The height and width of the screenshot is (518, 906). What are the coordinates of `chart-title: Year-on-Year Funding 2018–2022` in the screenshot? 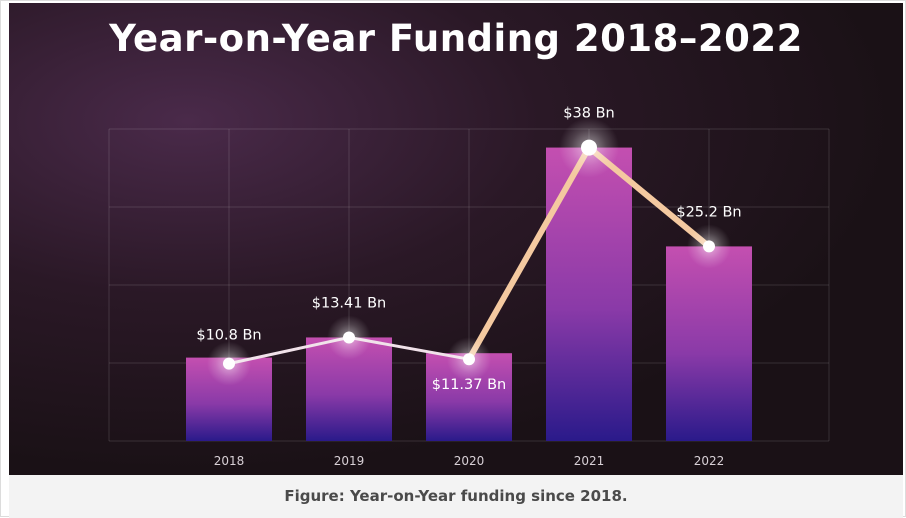 It's located at (456, 38).